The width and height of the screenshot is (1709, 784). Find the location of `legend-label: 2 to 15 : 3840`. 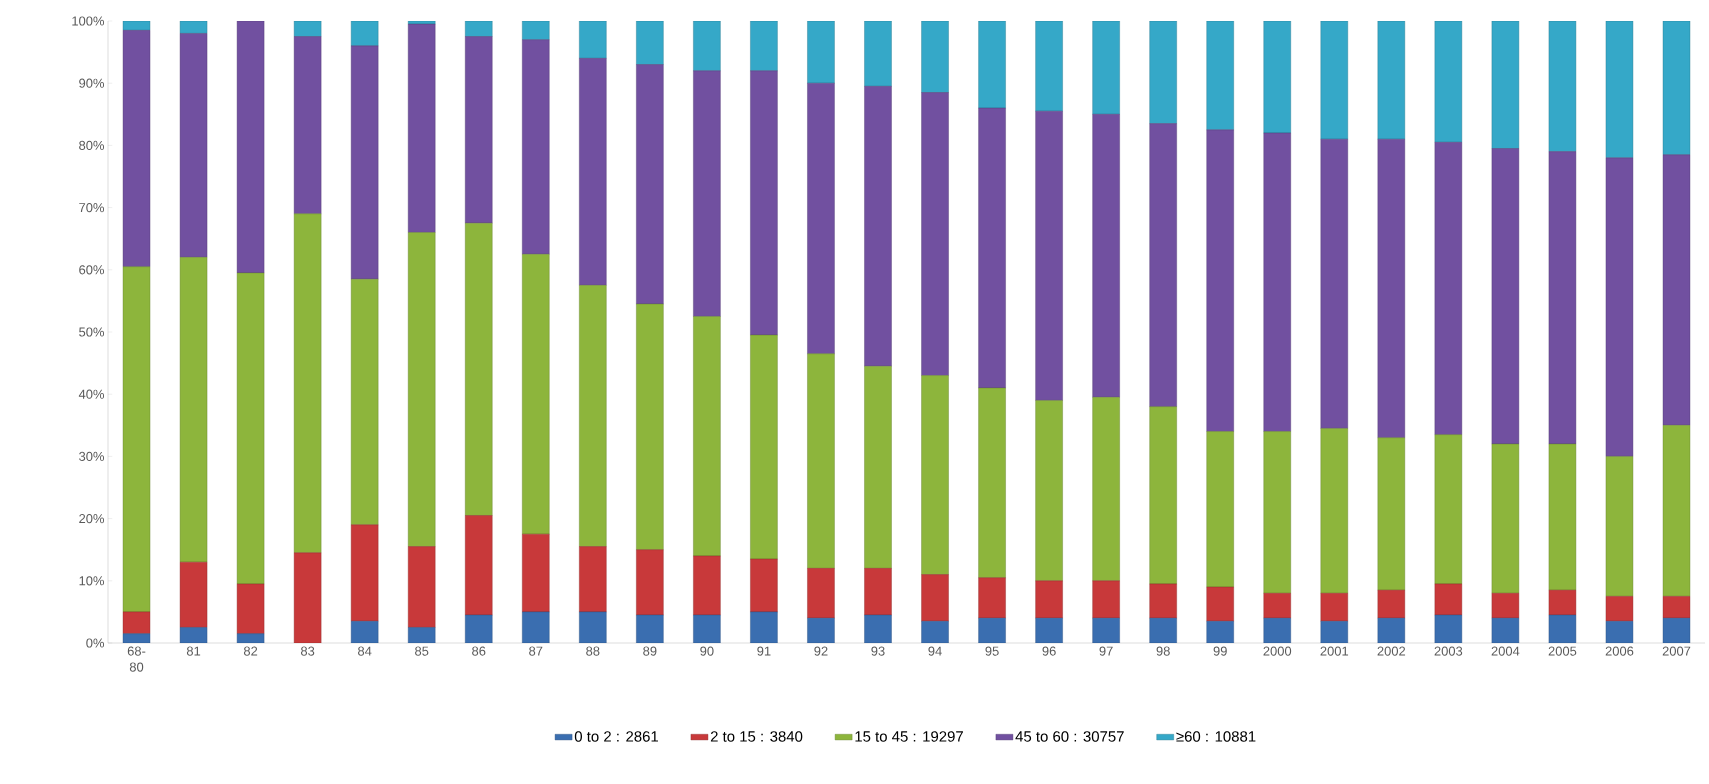

legend-label: 2 to 15 : 3840 is located at coordinates (756, 736).